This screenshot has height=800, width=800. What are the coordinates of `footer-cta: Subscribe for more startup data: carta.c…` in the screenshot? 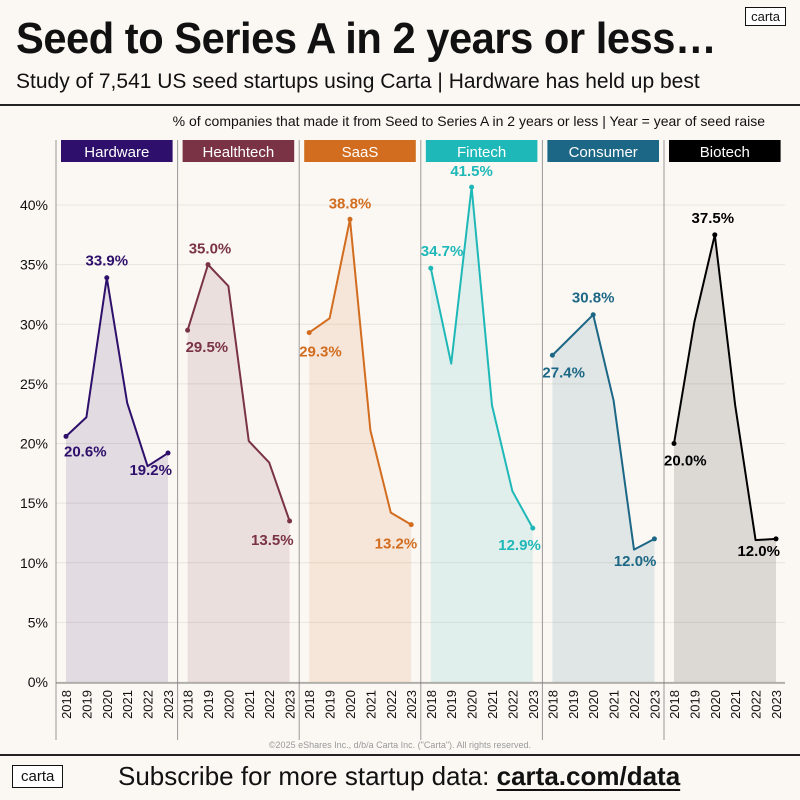 It's located at (399, 776).